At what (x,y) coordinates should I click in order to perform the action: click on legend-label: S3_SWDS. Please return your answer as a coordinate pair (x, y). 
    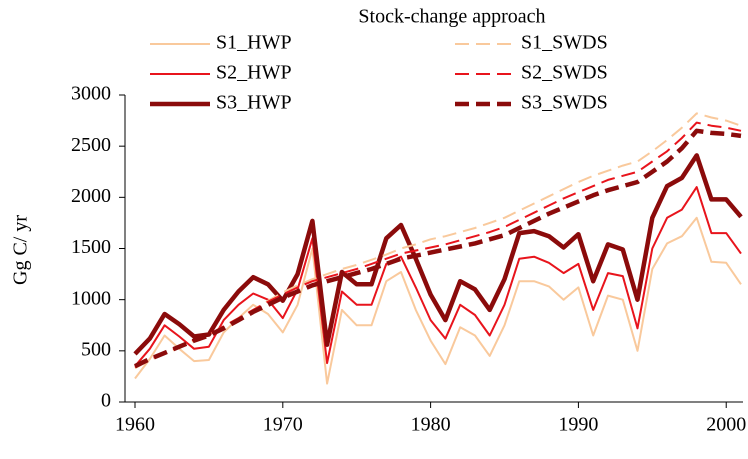
    Looking at the image, I should click on (564, 103).